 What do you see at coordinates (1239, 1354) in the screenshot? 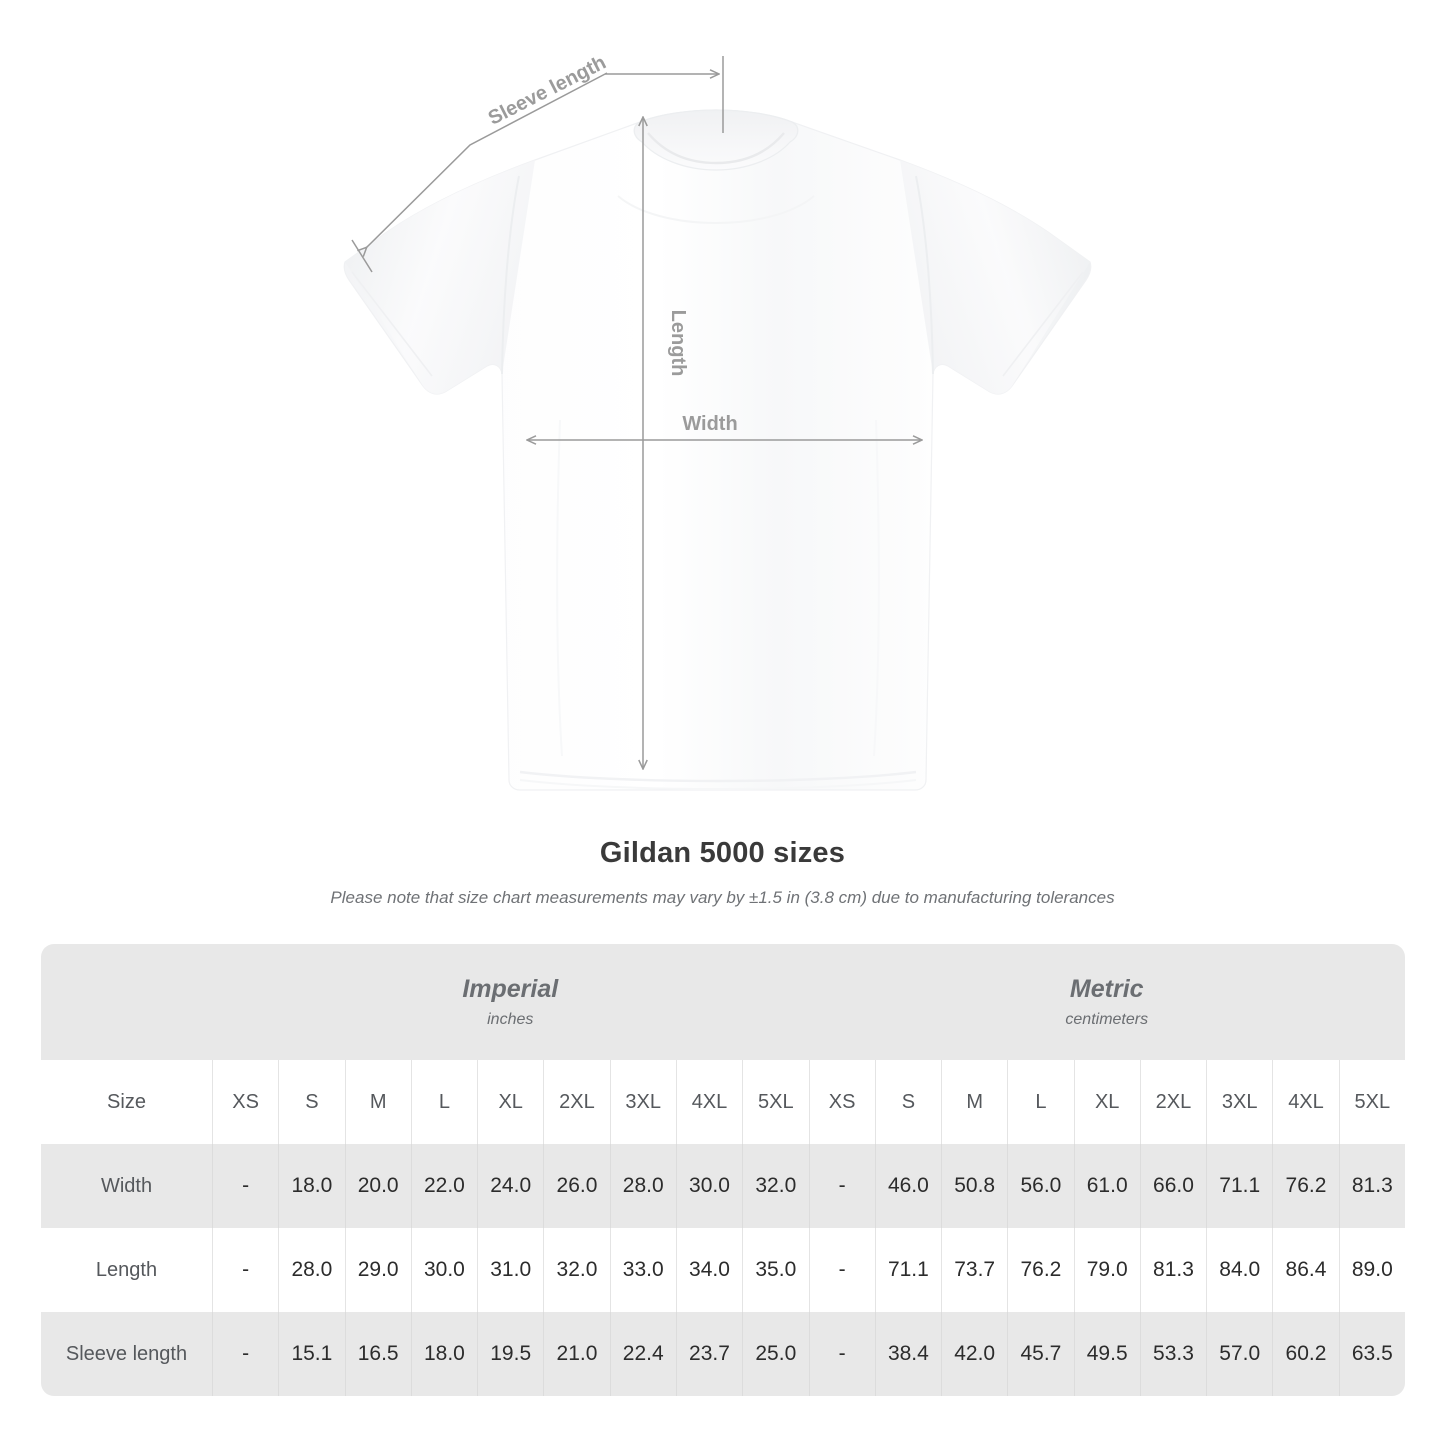
I see `cell-sleeve-met-6: 57.0` at bounding box center [1239, 1354].